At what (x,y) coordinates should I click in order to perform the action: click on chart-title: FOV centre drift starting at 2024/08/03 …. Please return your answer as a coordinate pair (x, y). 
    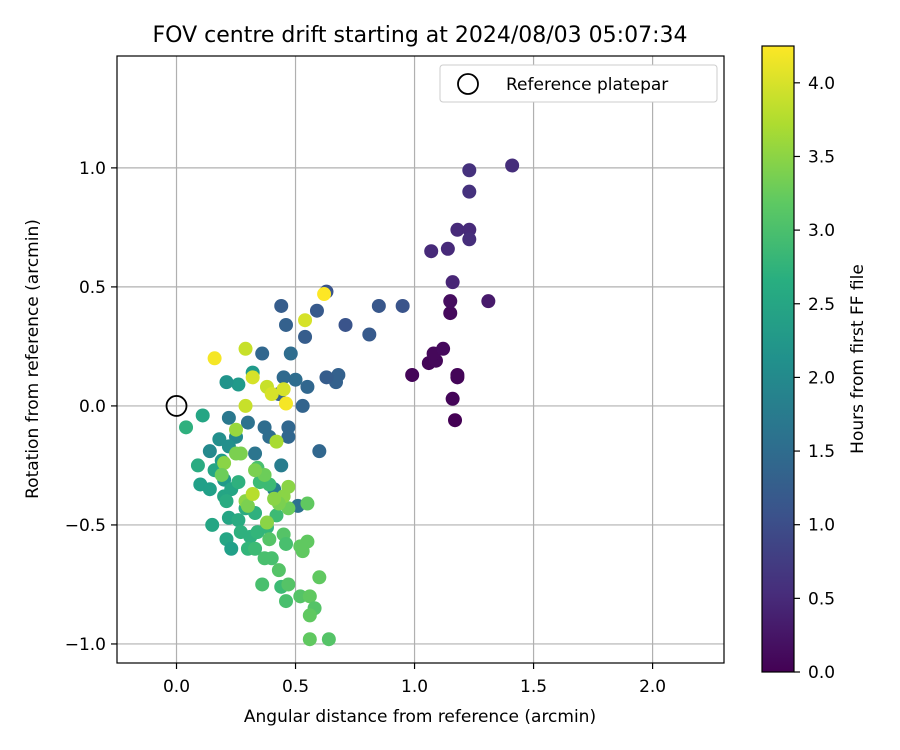
    Looking at the image, I should click on (420, 35).